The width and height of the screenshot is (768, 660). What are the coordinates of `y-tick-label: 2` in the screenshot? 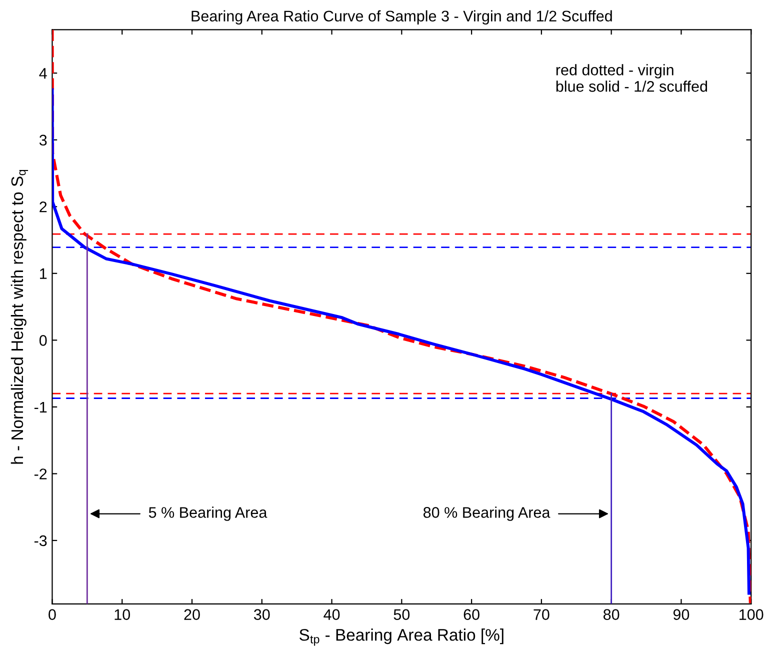 It's located at (43, 207).